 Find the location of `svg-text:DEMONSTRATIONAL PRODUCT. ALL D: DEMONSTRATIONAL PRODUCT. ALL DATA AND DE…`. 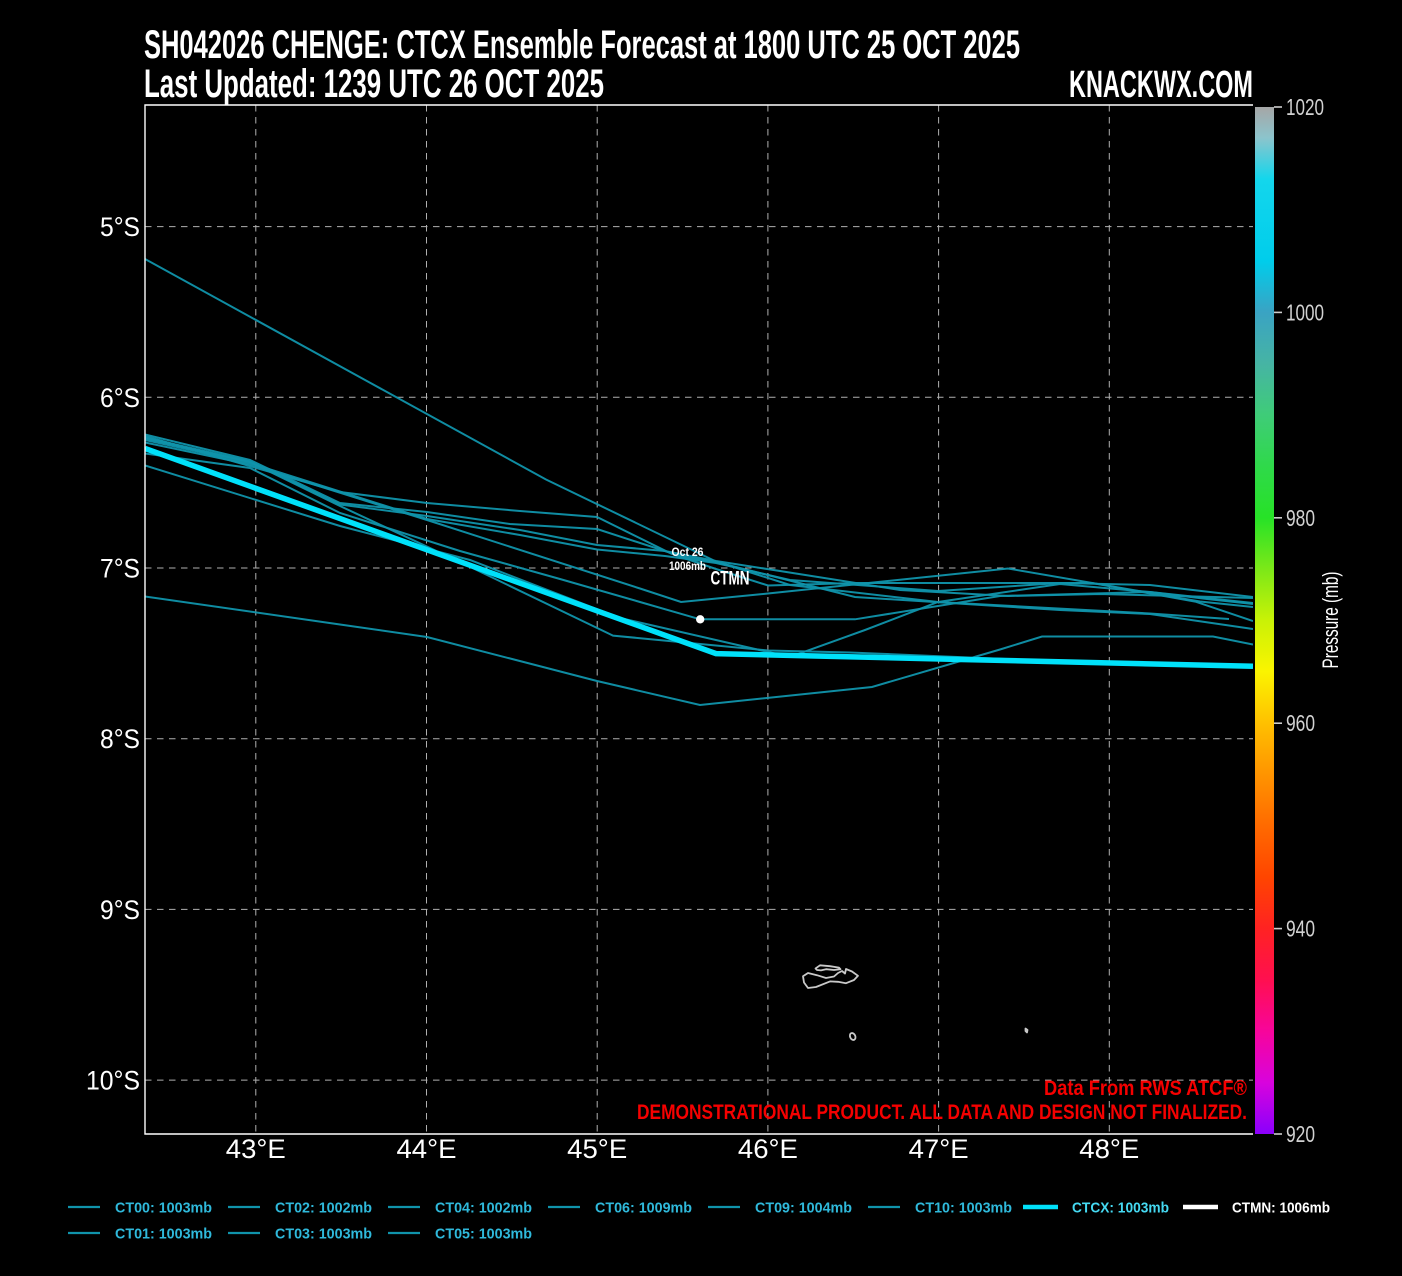

svg-text:DEMONSTRATIONAL PRODUCT. ALL D: DEMONSTRATIONAL PRODUCT. ALL DATA AND DE… is located at coordinates (942, 1112).